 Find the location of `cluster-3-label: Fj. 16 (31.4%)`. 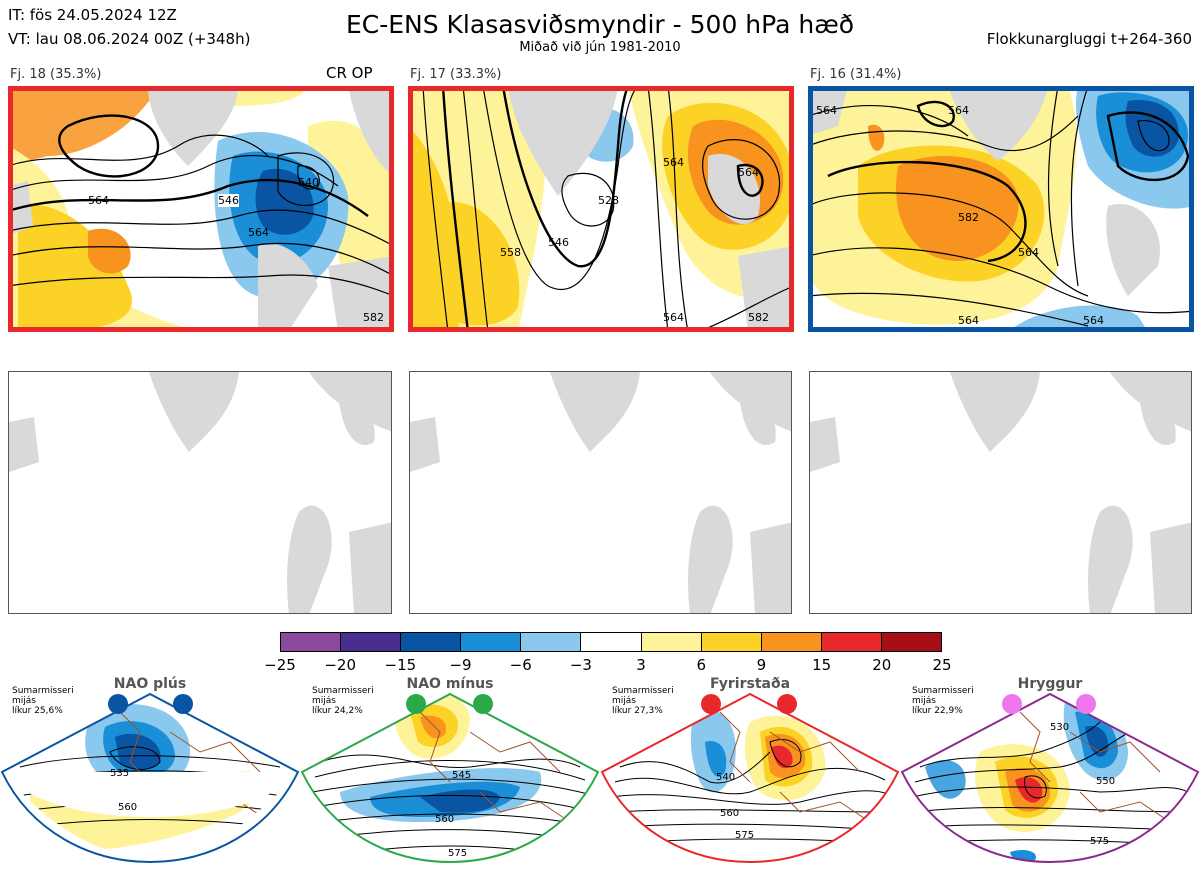

cluster-3-label: Fj. 16 (31.4%) is located at coordinates (856, 74).